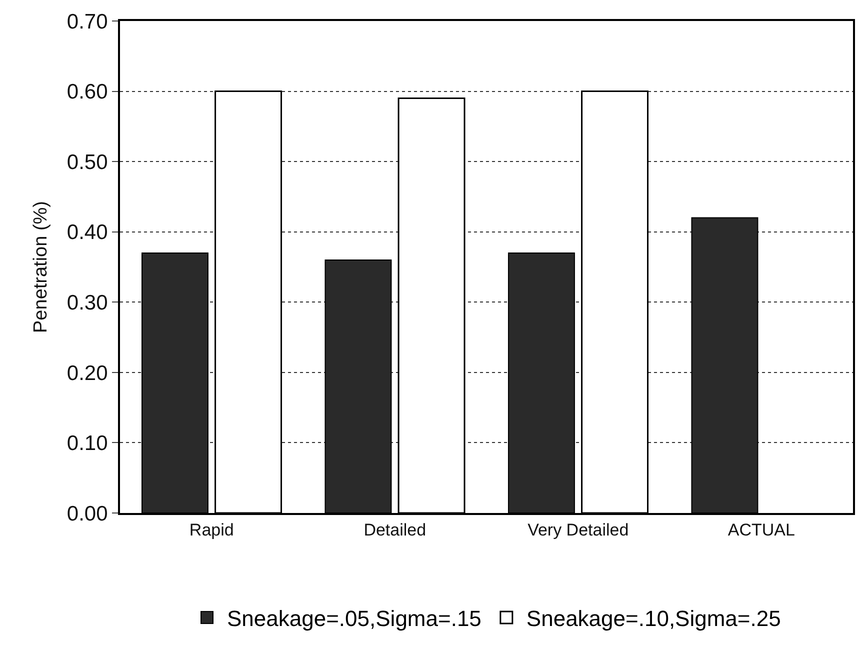 This screenshot has height=649, width=865. I want to click on y-tick-label: 0.40, so click(87, 232).